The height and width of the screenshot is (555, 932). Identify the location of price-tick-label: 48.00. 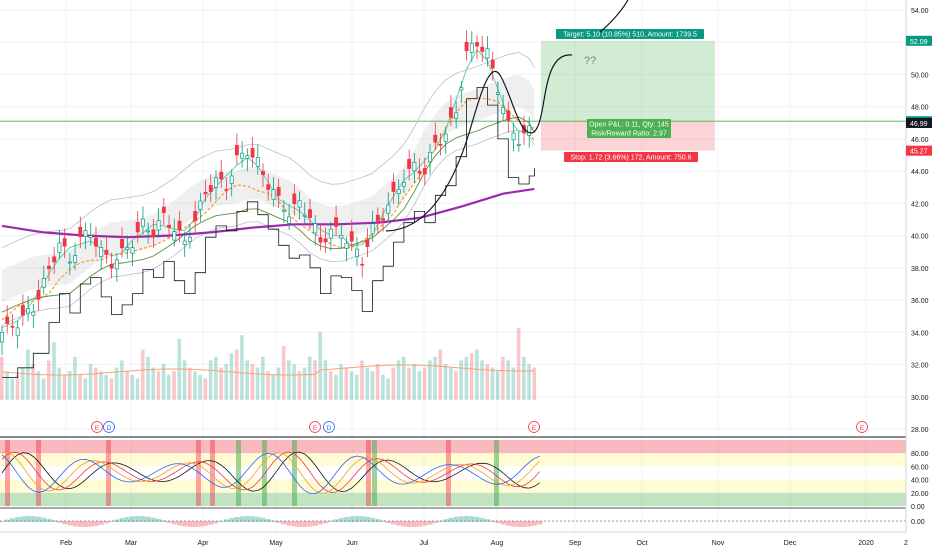
(920, 108).